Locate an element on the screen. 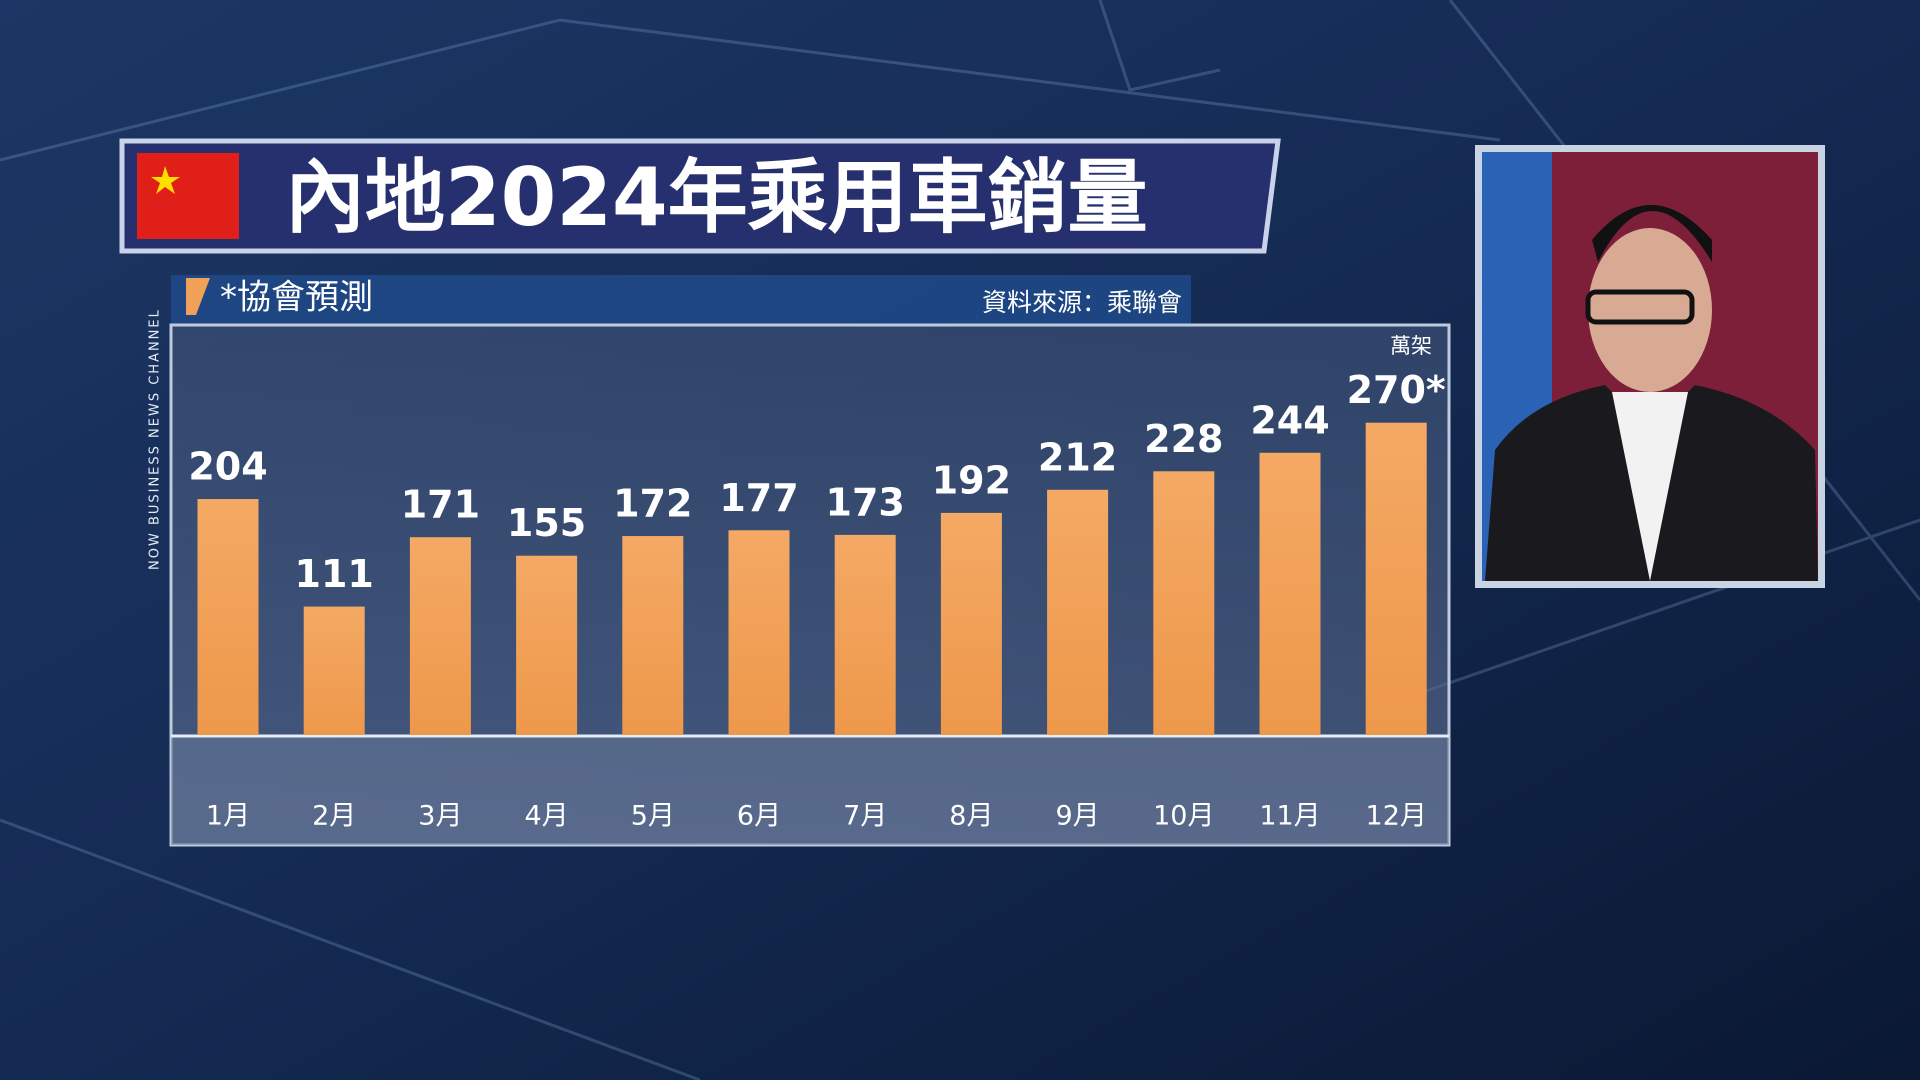 The height and width of the screenshot is (1080, 1920). x-tick-label: 3月 is located at coordinates (440, 816).